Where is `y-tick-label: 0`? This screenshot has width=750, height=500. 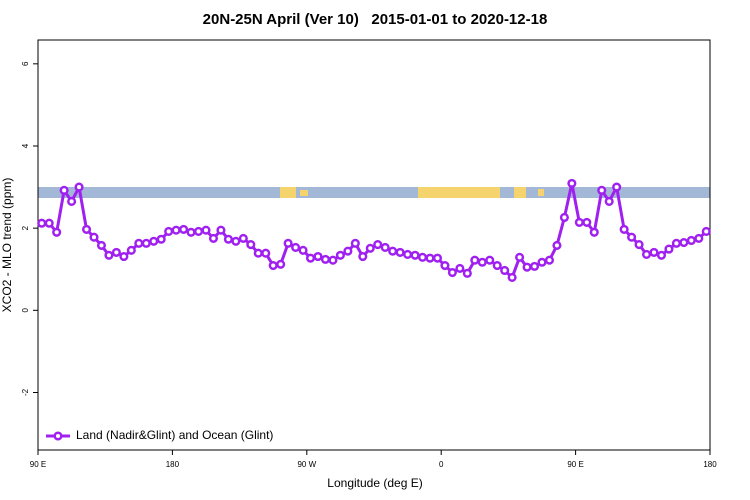
y-tick-label: 0 is located at coordinates (25, 310).